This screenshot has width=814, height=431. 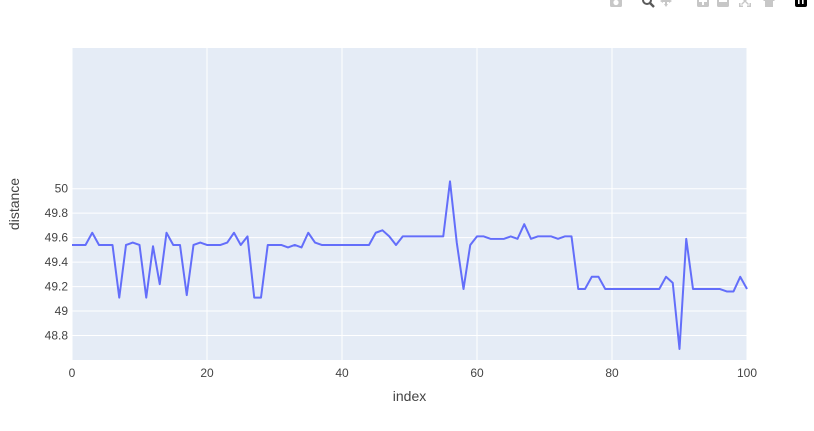 What do you see at coordinates (745, 4) in the screenshot?
I see `autoscale-icon` at bounding box center [745, 4].